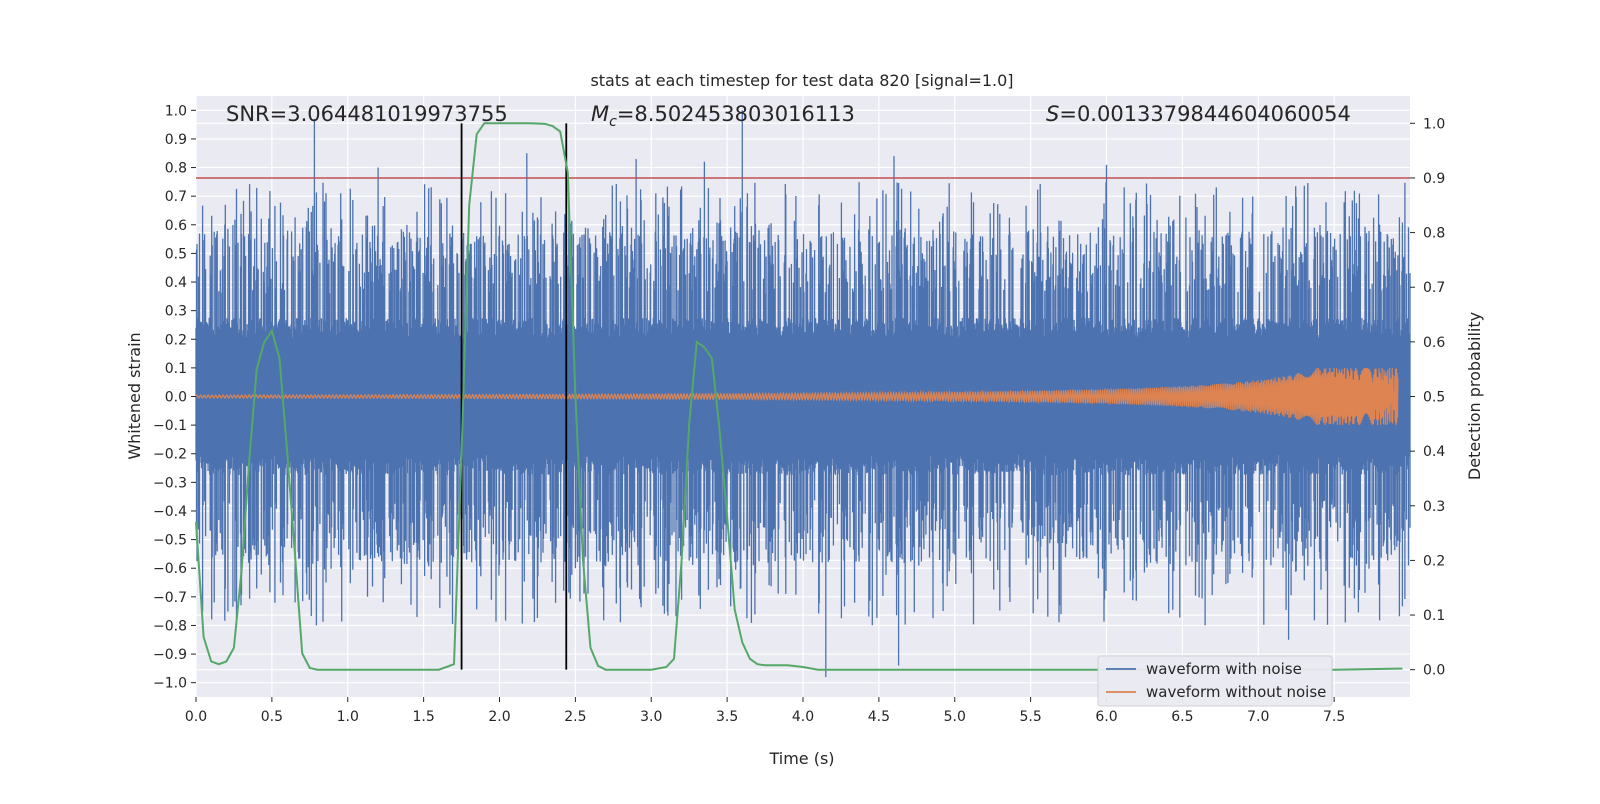 The height and width of the screenshot is (804, 1600). Describe the element at coordinates (176, 398) in the screenshot. I see `y-tick-label-10: 0.0` at that location.